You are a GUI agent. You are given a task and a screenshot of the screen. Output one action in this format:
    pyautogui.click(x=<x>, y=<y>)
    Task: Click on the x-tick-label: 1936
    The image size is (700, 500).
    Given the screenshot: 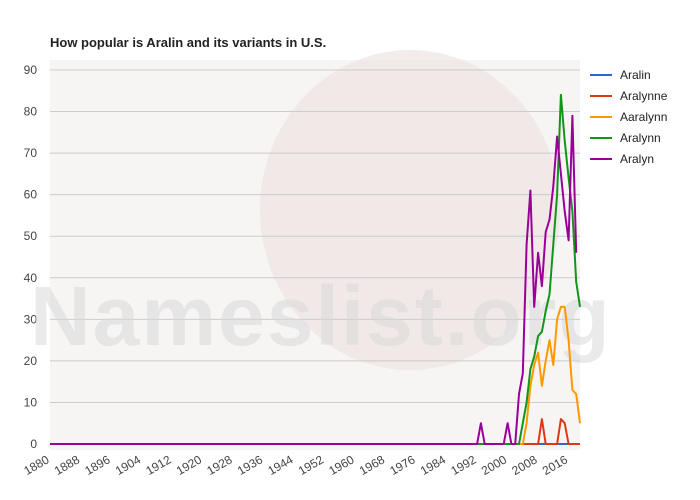 What is the action you would take?
    pyautogui.click(x=250, y=465)
    